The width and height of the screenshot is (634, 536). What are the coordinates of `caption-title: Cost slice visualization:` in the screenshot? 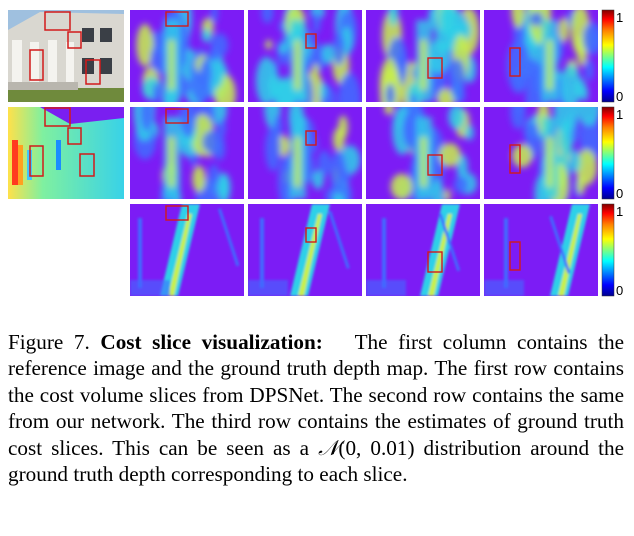 It's located at (211, 342).